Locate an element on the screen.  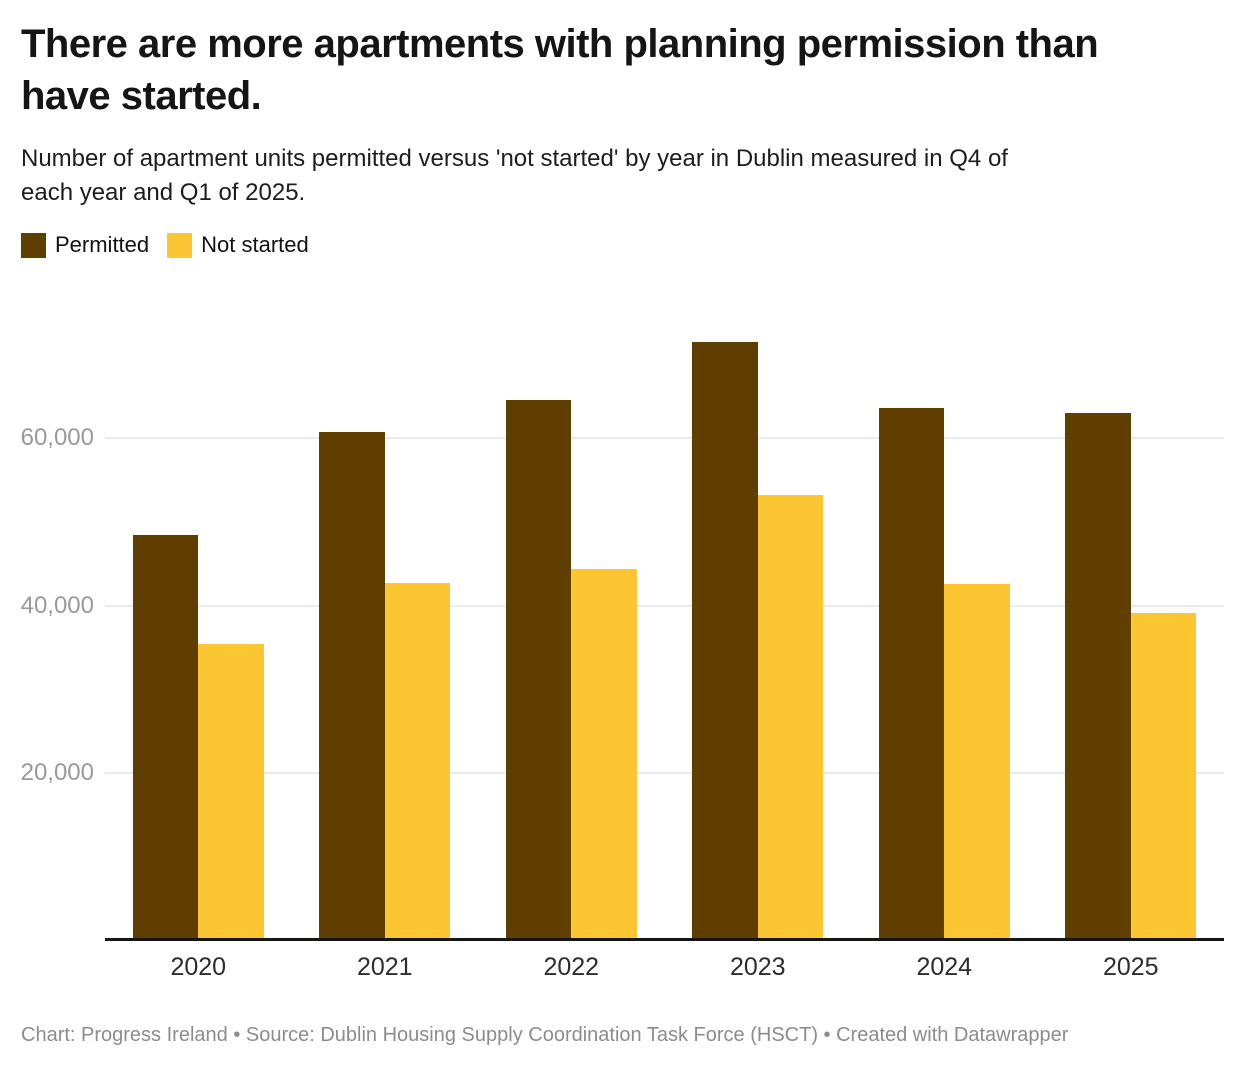
legend-item-not-started: Not started is located at coordinates (238, 245).